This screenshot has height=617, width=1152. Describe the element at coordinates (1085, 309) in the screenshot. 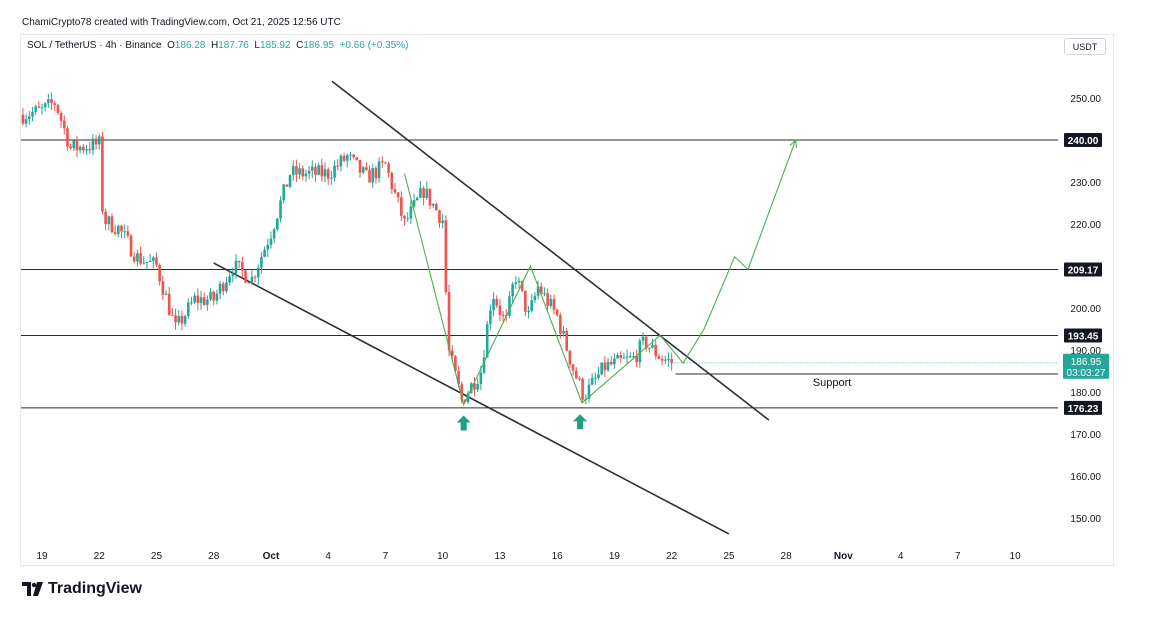

I see `y-tick-label: 200.00` at that location.